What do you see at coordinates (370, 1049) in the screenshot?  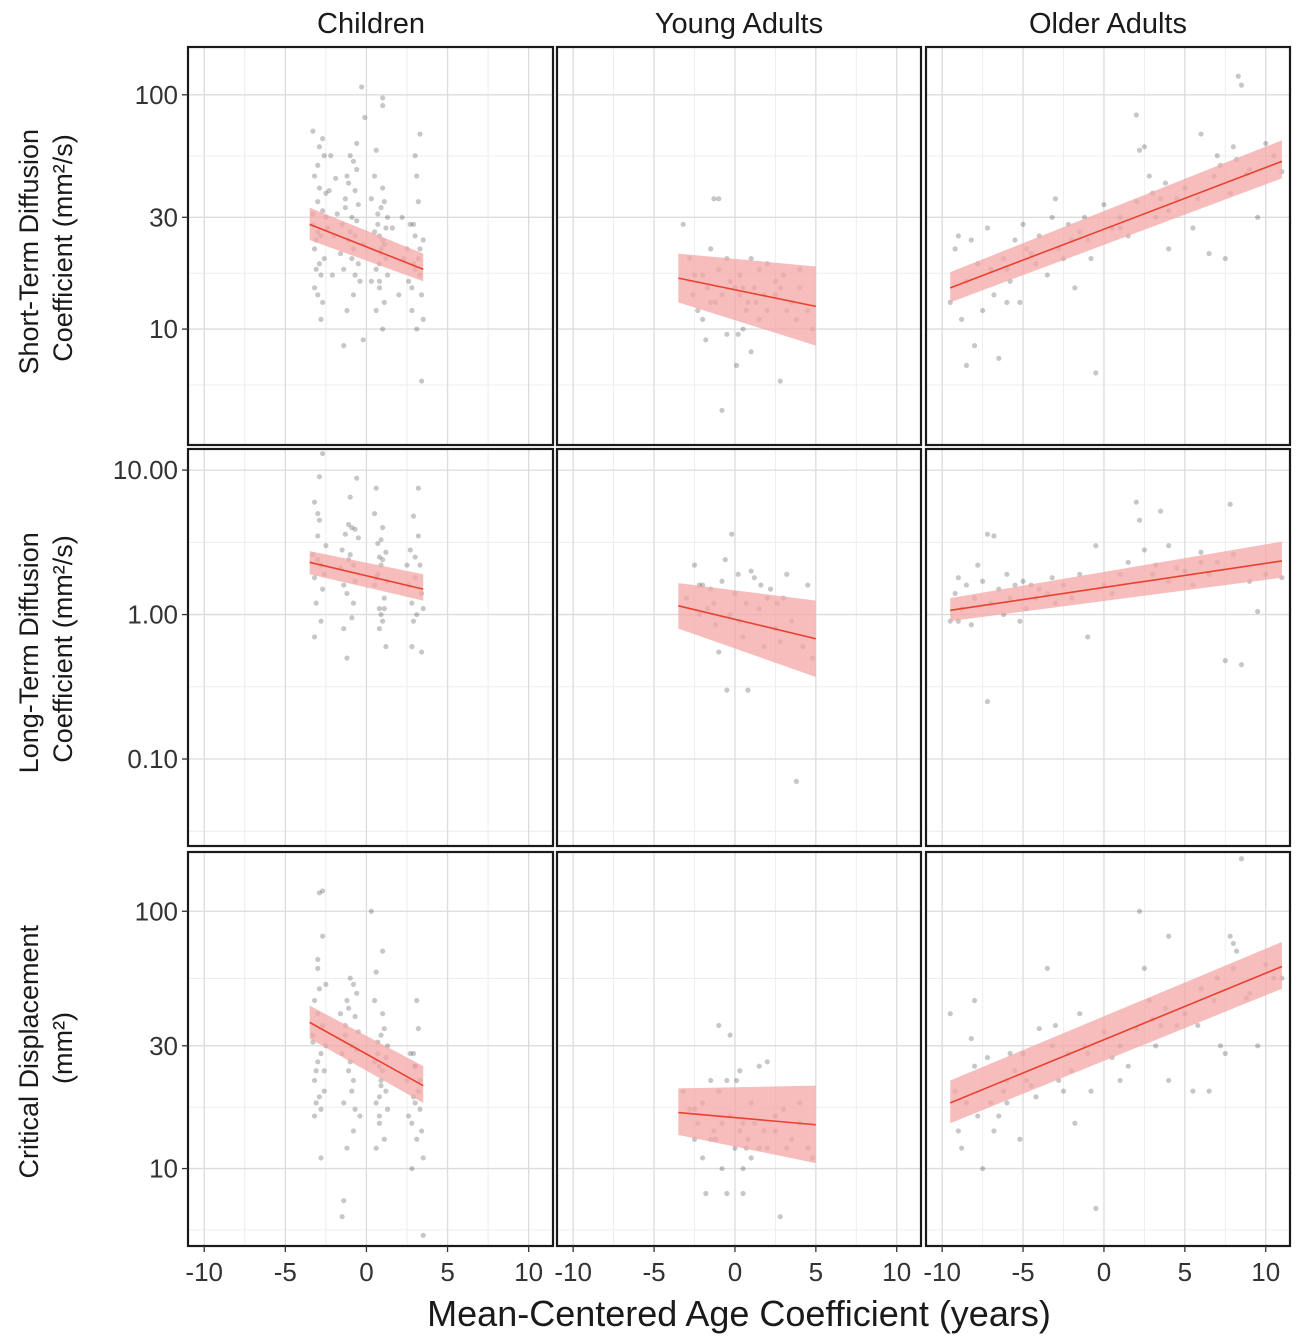 I see `grid` at bounding box center [370, 1049].